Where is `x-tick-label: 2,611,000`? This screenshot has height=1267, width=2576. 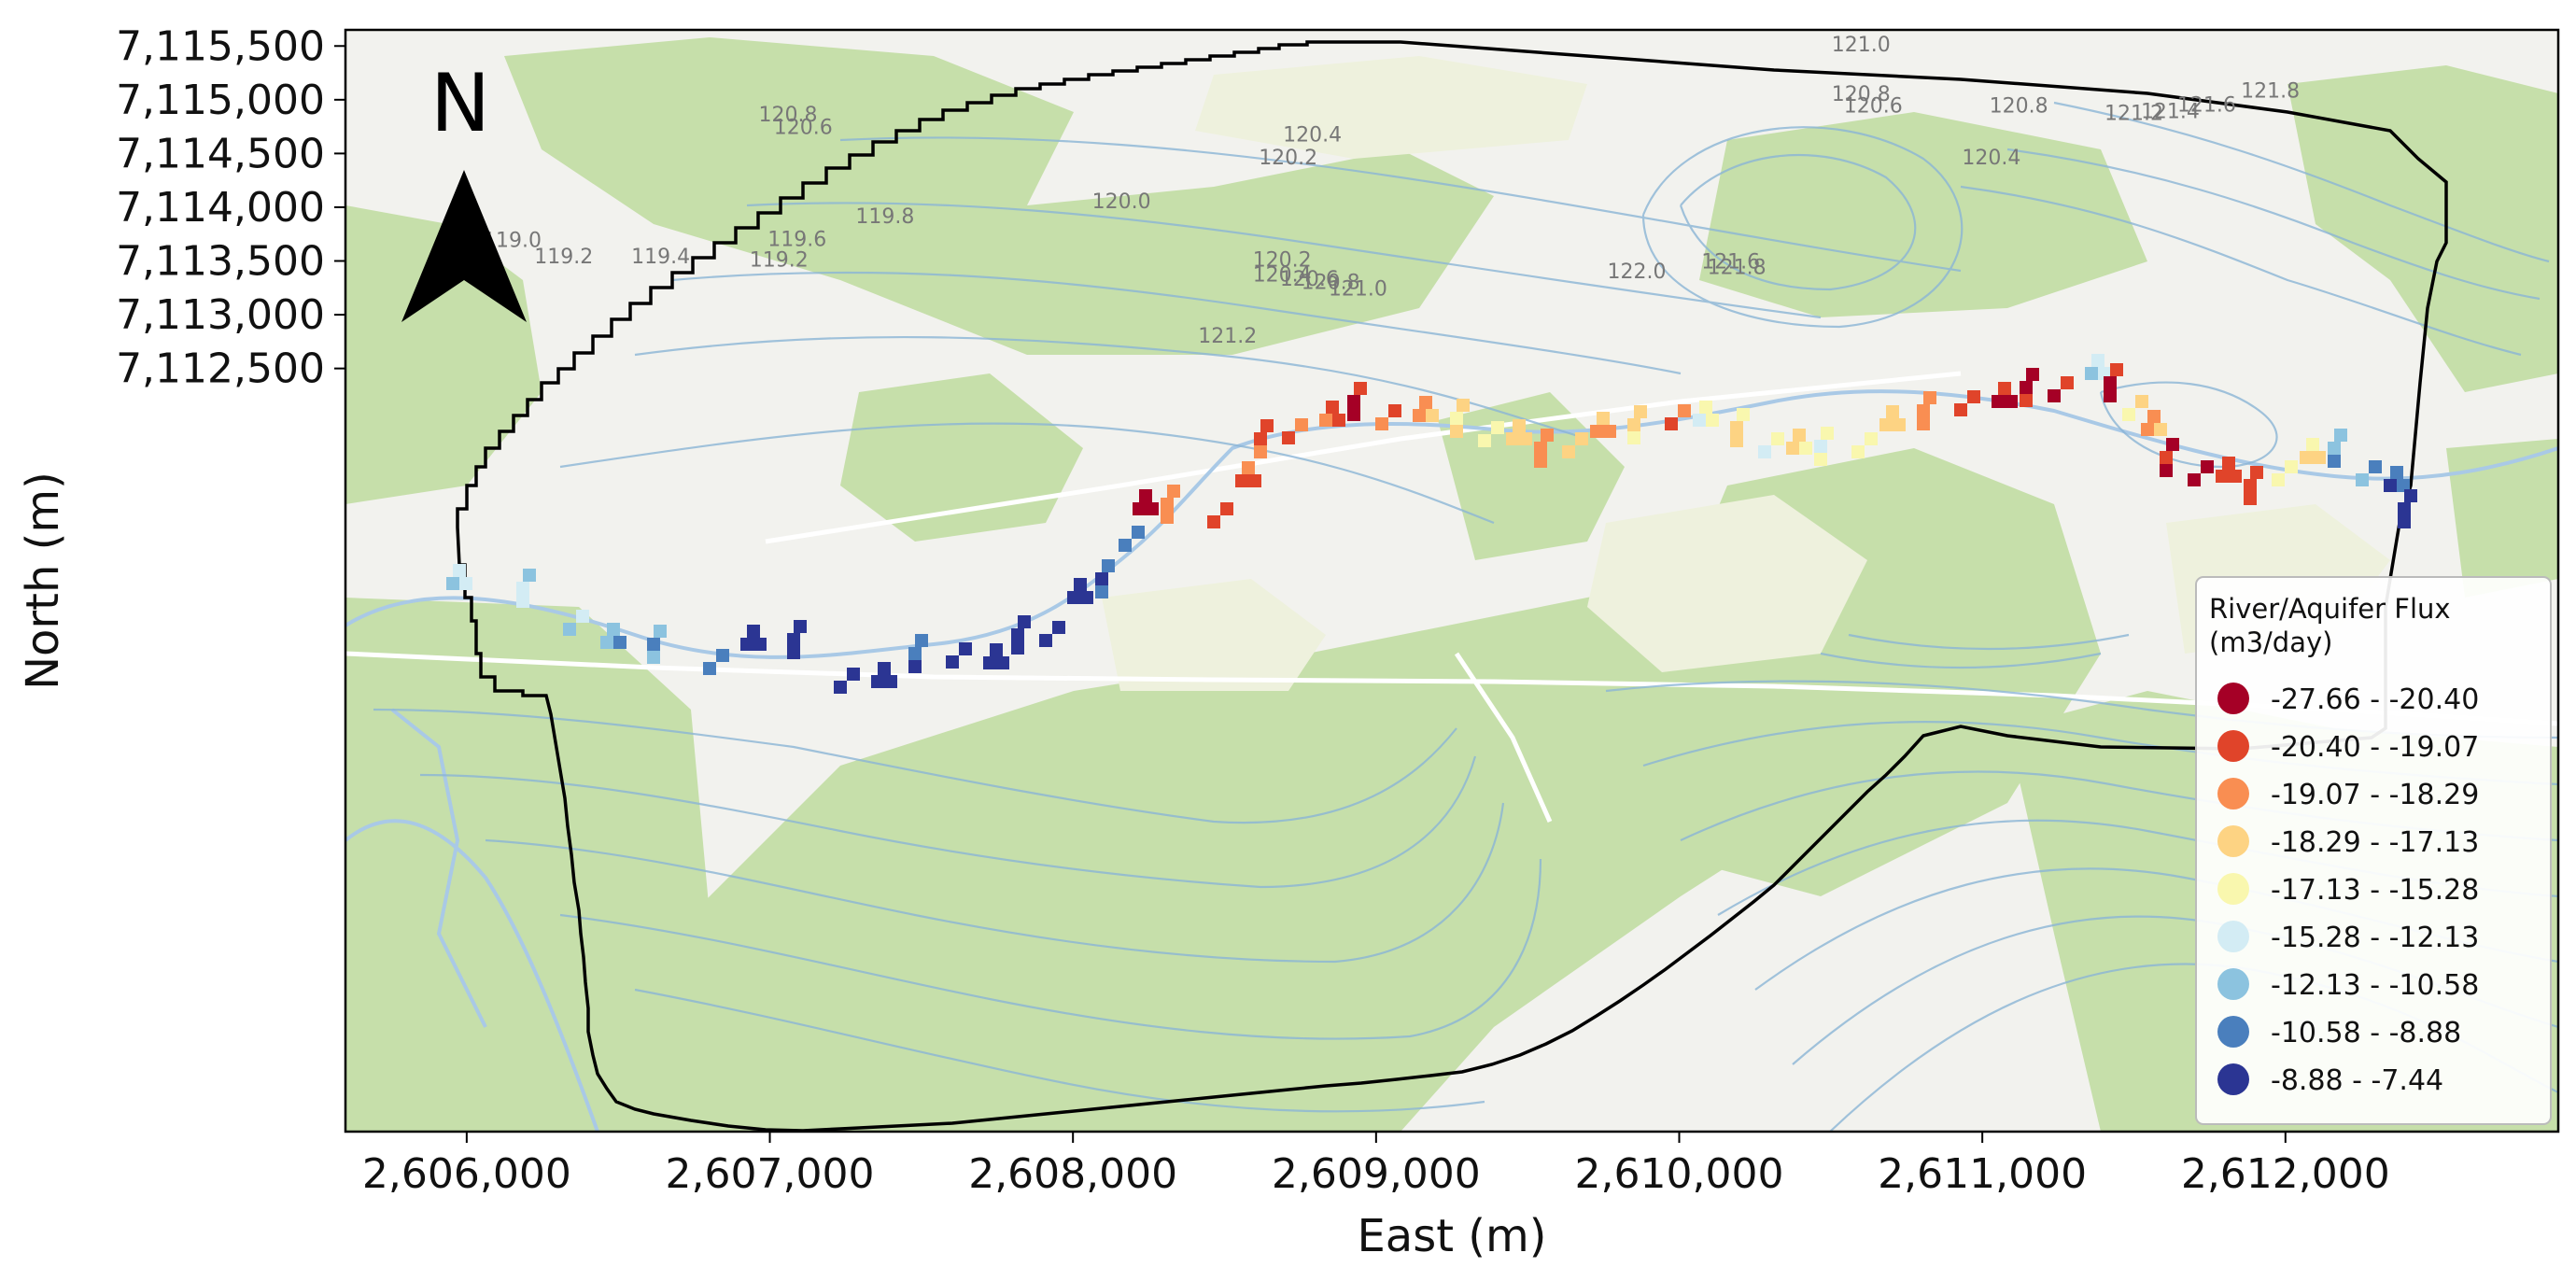 x-tick-label: 2,611,000 is located at coordinates (1983, 1174).